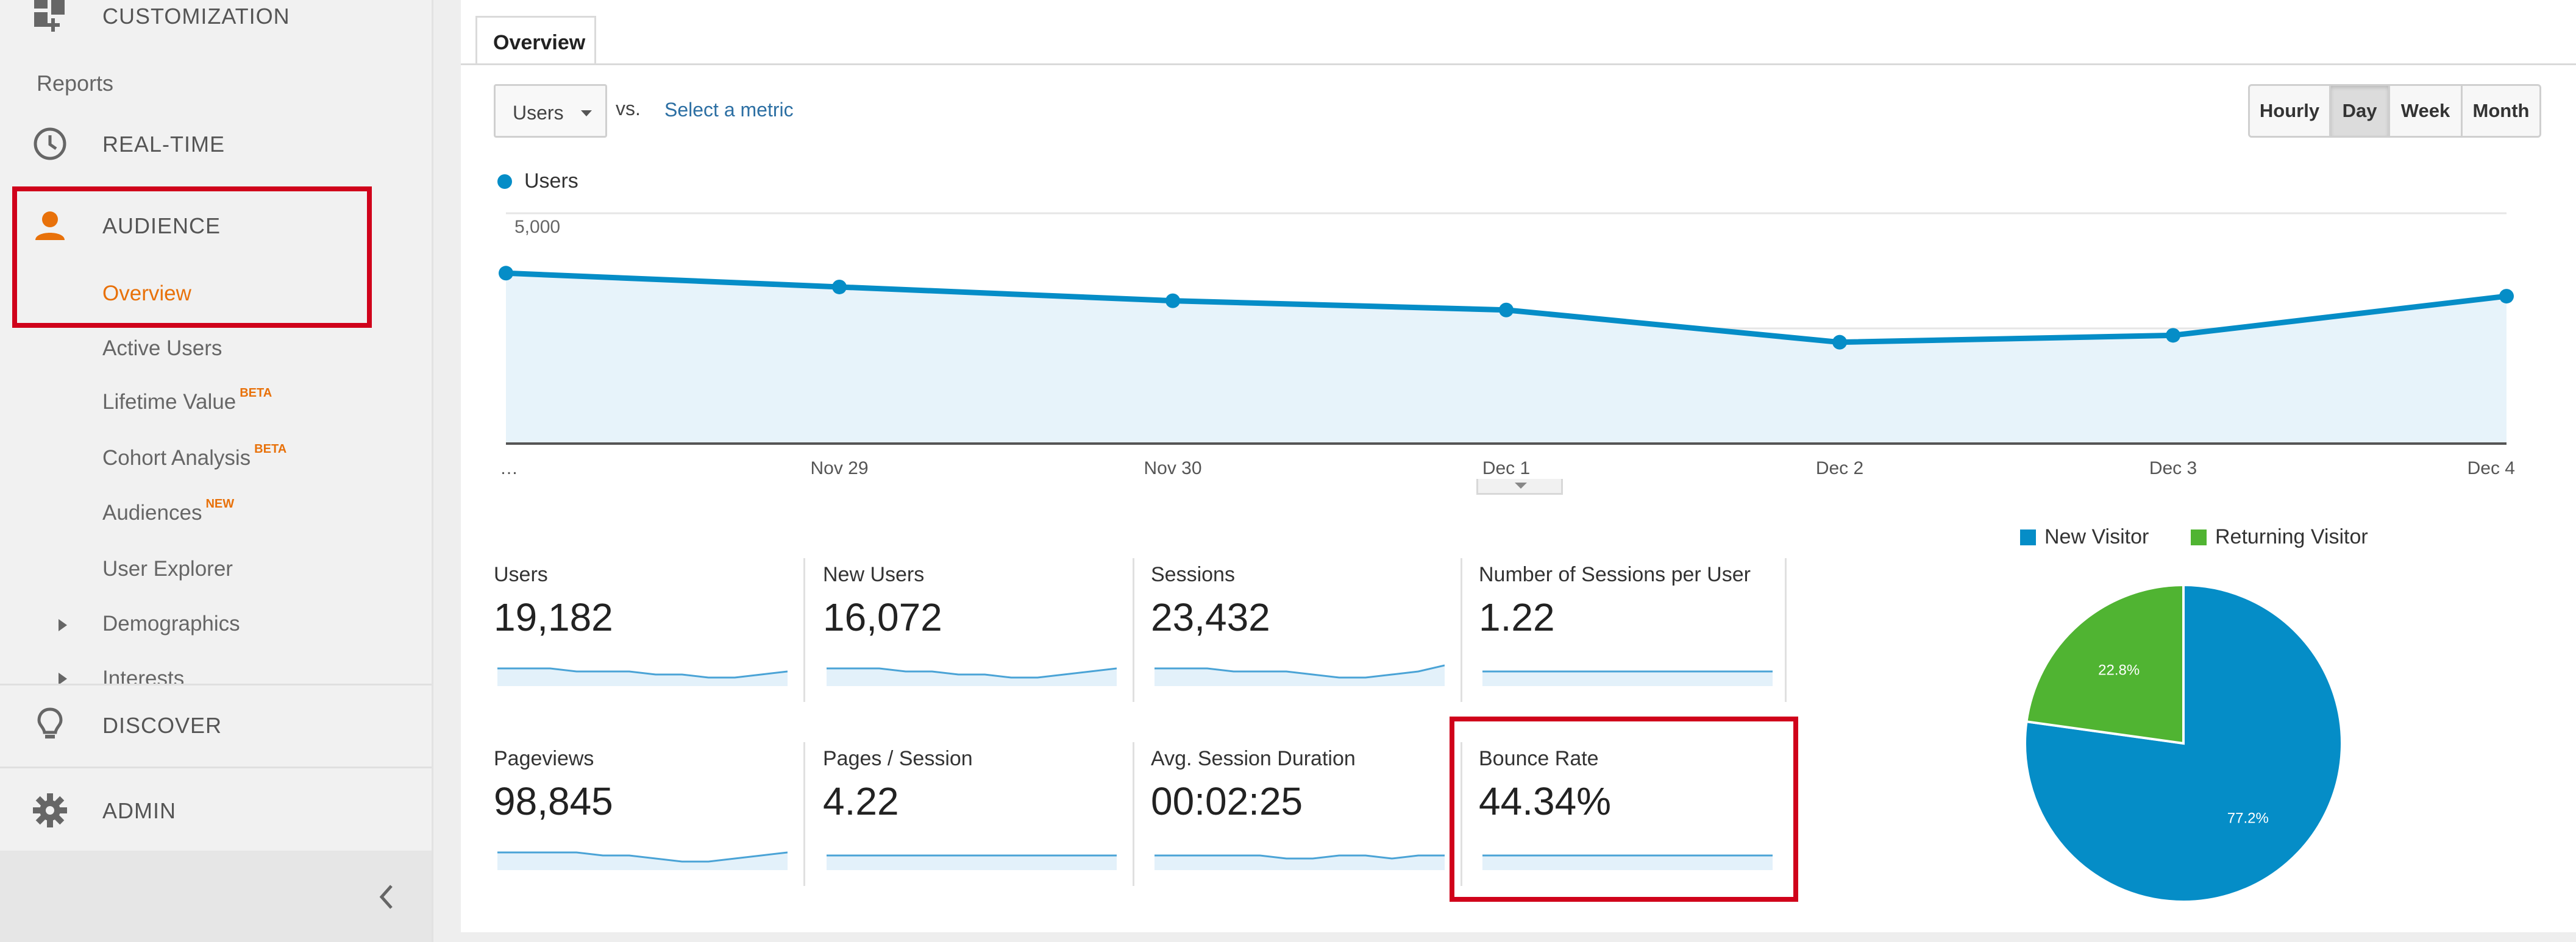 The image size is (2576, 942). I want to click on x-tick-label: Nov 29, so click(839, 468).